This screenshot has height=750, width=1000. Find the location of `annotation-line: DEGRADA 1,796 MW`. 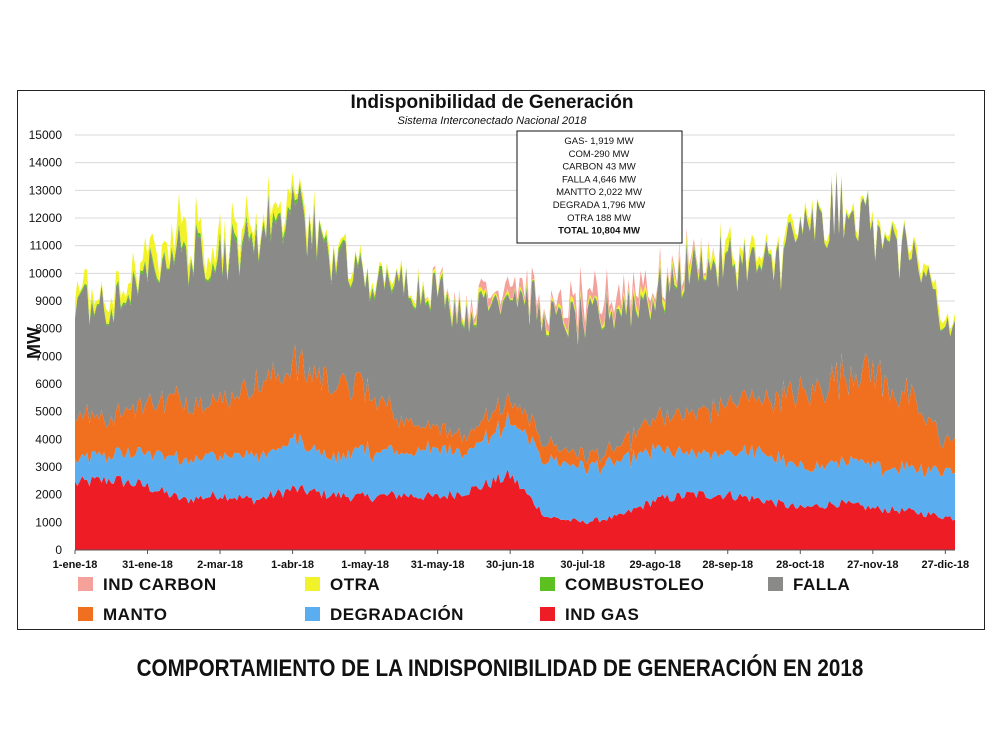

annotation-line: DEGRADA 1,796 MW is located at coordinates (599, 205).